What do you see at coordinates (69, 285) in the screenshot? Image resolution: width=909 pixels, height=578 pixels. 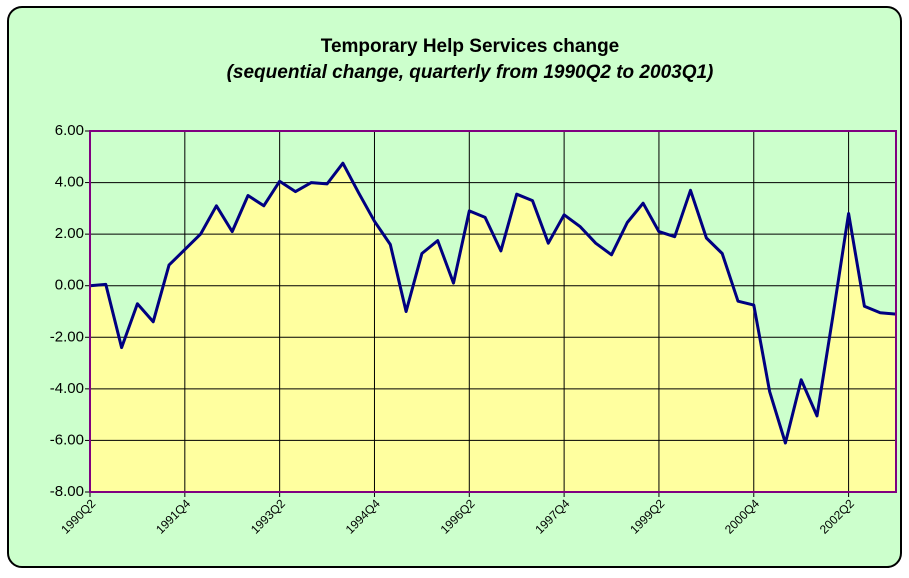 I see `y-tick-label: 0.00` at bounding box center [69, 285].